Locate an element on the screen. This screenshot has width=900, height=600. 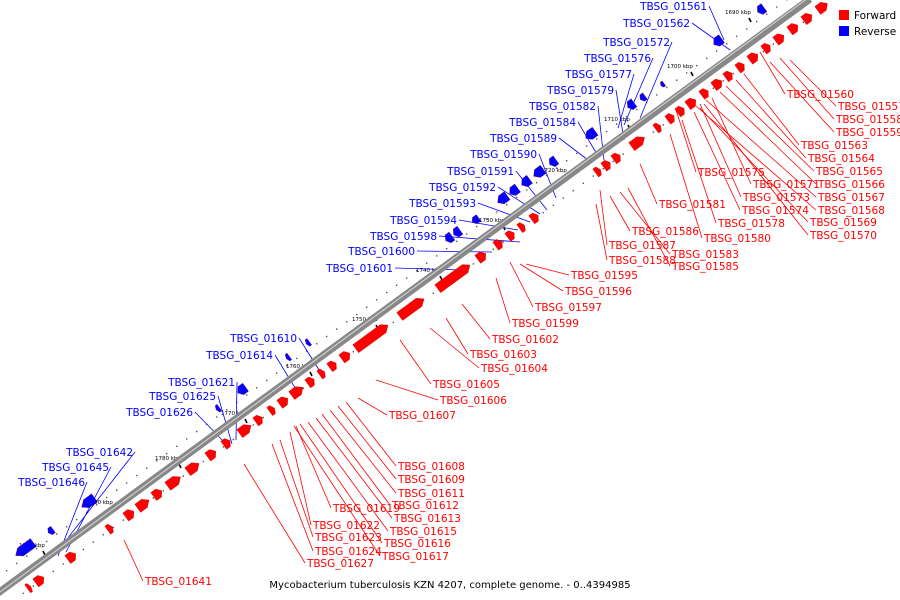
gene-label: TBSG_01574 is located at coordinates (775, 211).